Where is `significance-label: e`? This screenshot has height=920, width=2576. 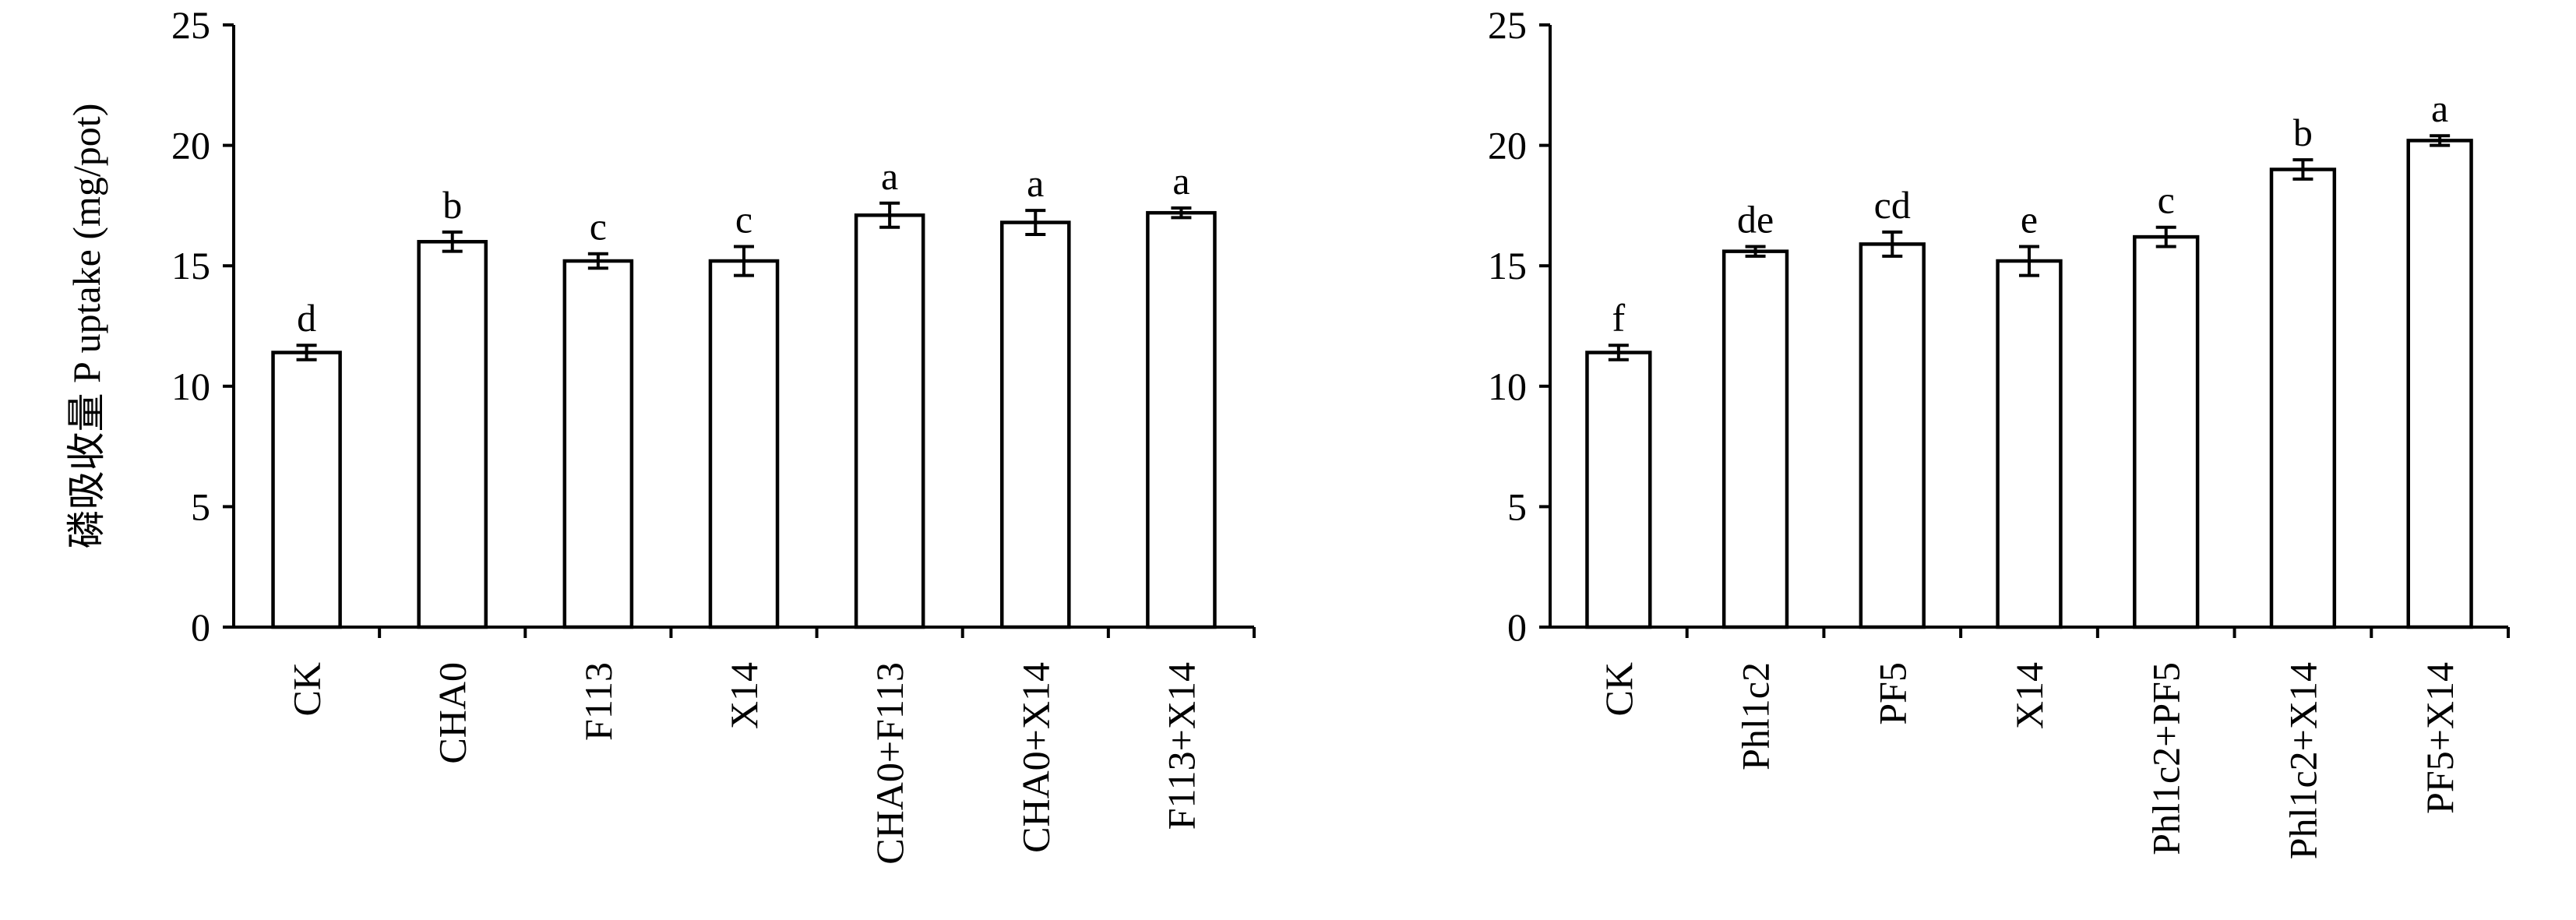
significance-label: e is located at coordinates (2029, 219).